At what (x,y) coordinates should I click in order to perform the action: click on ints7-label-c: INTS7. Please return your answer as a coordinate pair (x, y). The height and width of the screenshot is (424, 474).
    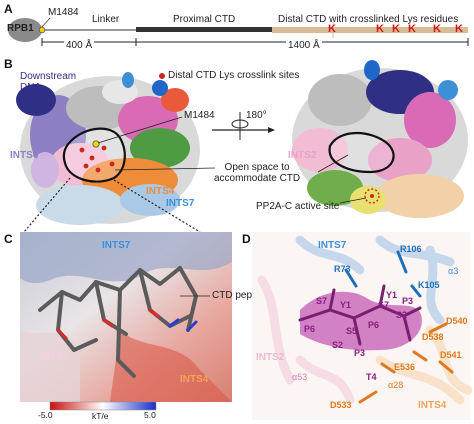
    Looking at the image, I should click on (116, 245).